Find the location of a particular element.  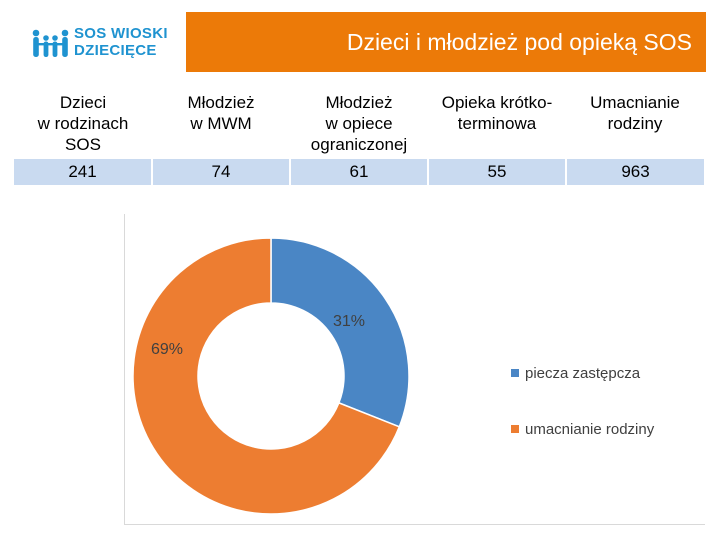

header-line: w rodzinach is located at coordinates (83, 123).